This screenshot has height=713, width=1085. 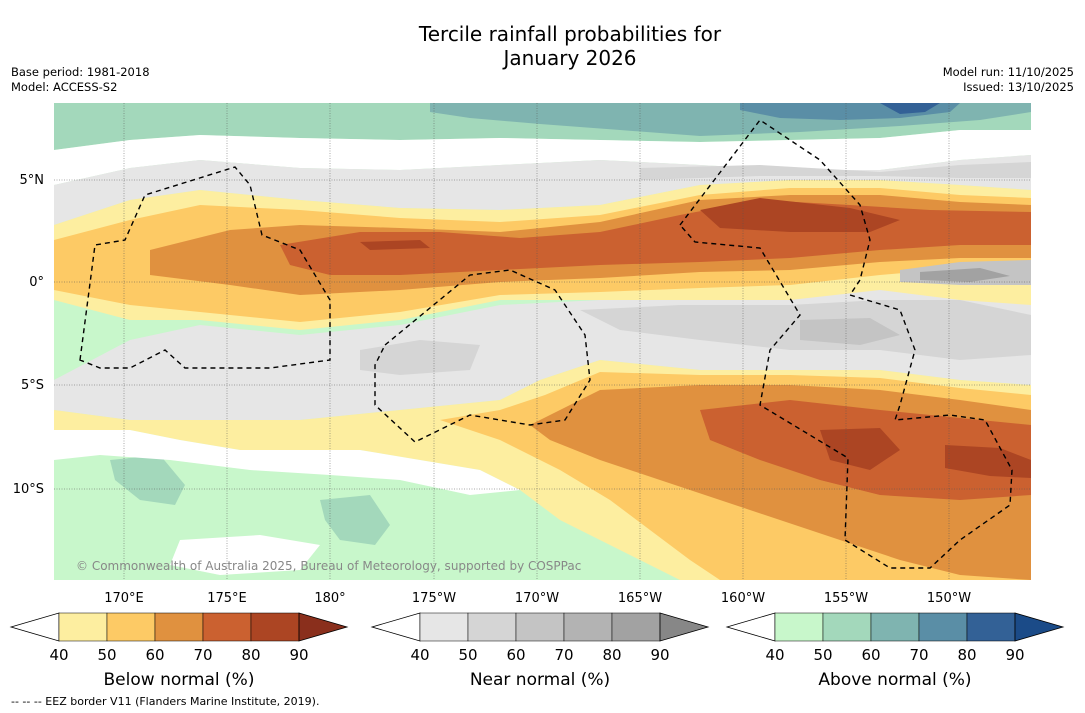 I want to click on colorbar-near: 40 50 60 70 80 90 Near normal (%), so click(x=540, y=651).